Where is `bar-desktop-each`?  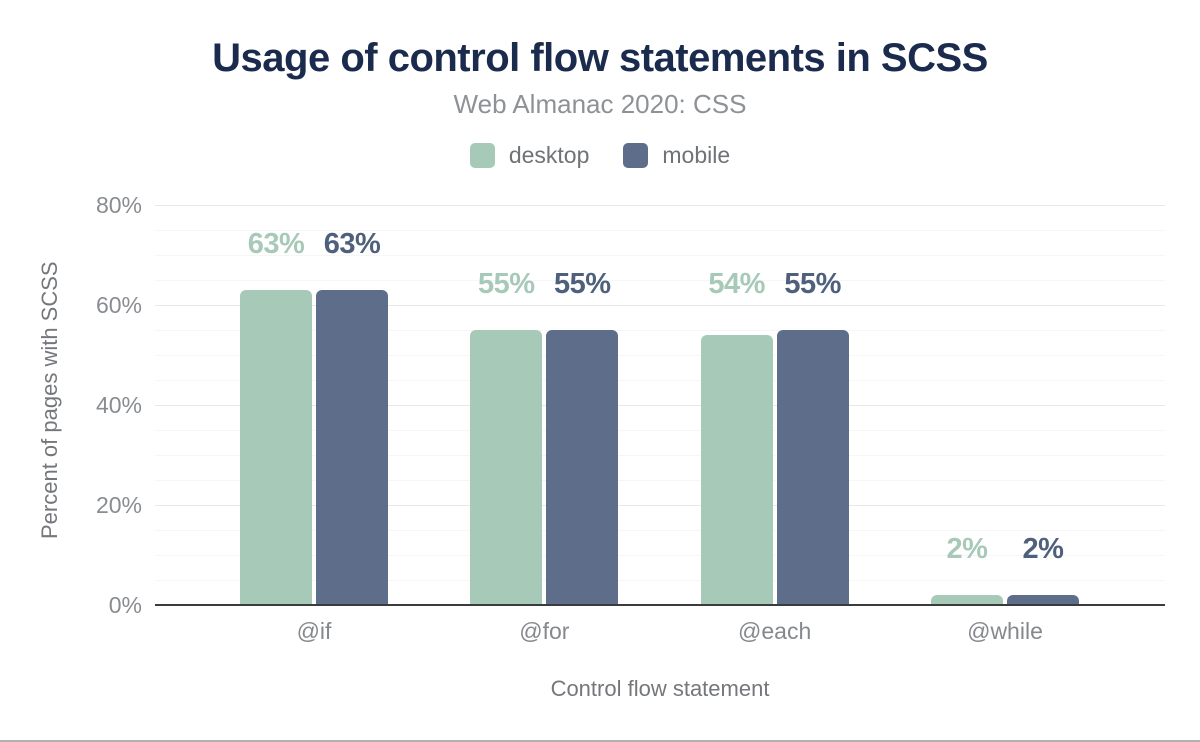 bar-desktop-each is located at coordinates (736, 470).